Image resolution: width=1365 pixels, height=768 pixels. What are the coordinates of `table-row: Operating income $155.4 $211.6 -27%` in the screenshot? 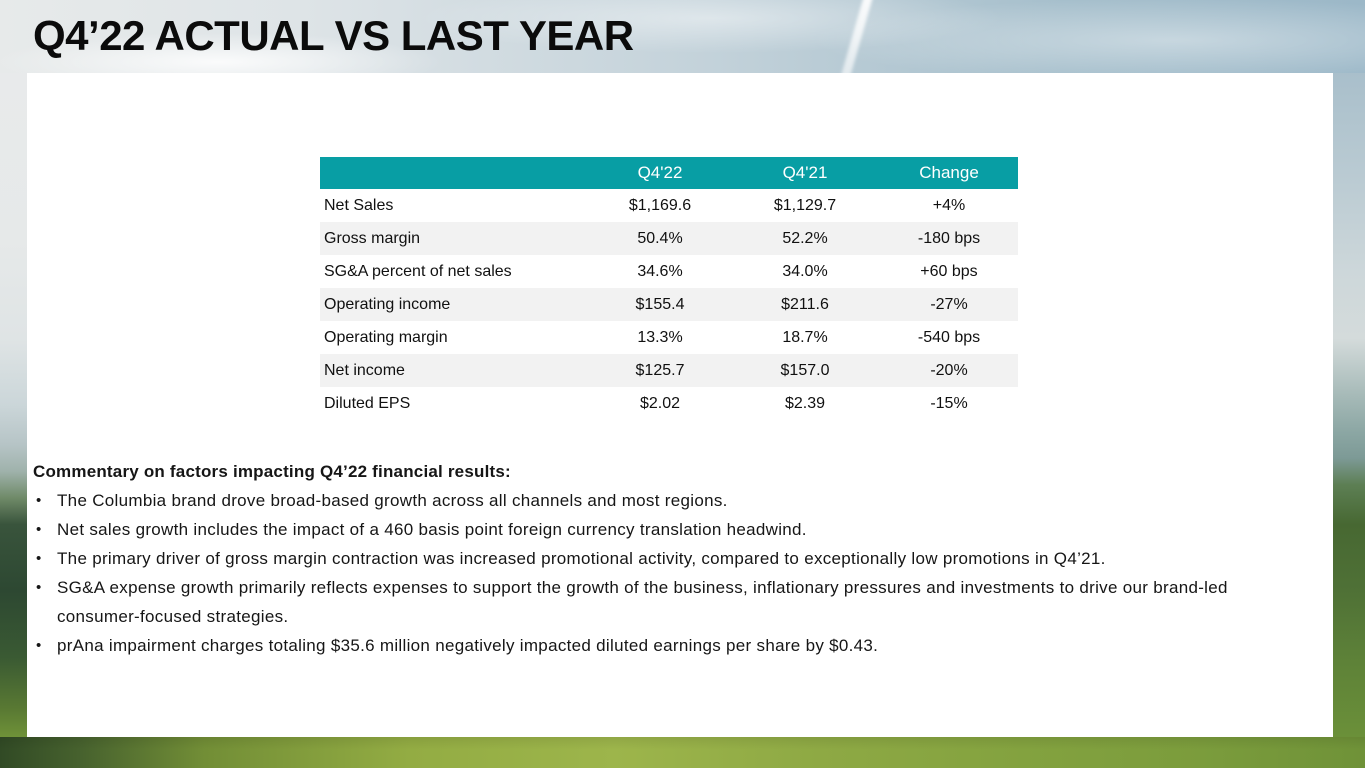 It's located at (669, 304).